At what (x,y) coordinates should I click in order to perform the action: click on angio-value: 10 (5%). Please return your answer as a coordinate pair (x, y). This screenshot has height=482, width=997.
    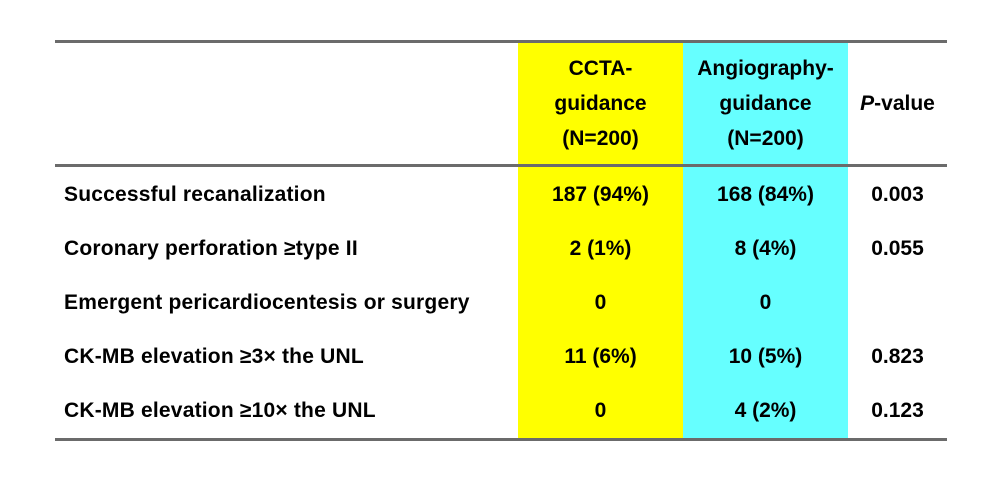
    Looking at the image, I should click on (765, 356).